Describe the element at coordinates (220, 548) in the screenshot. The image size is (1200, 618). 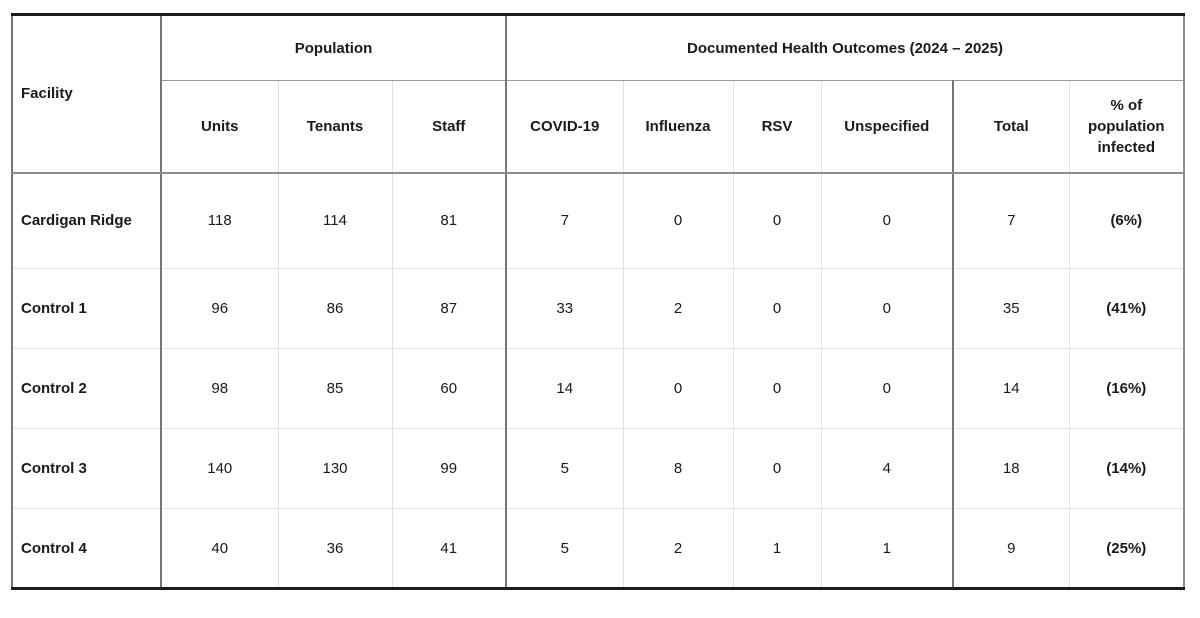
I see `units-cell: 40` at that location.